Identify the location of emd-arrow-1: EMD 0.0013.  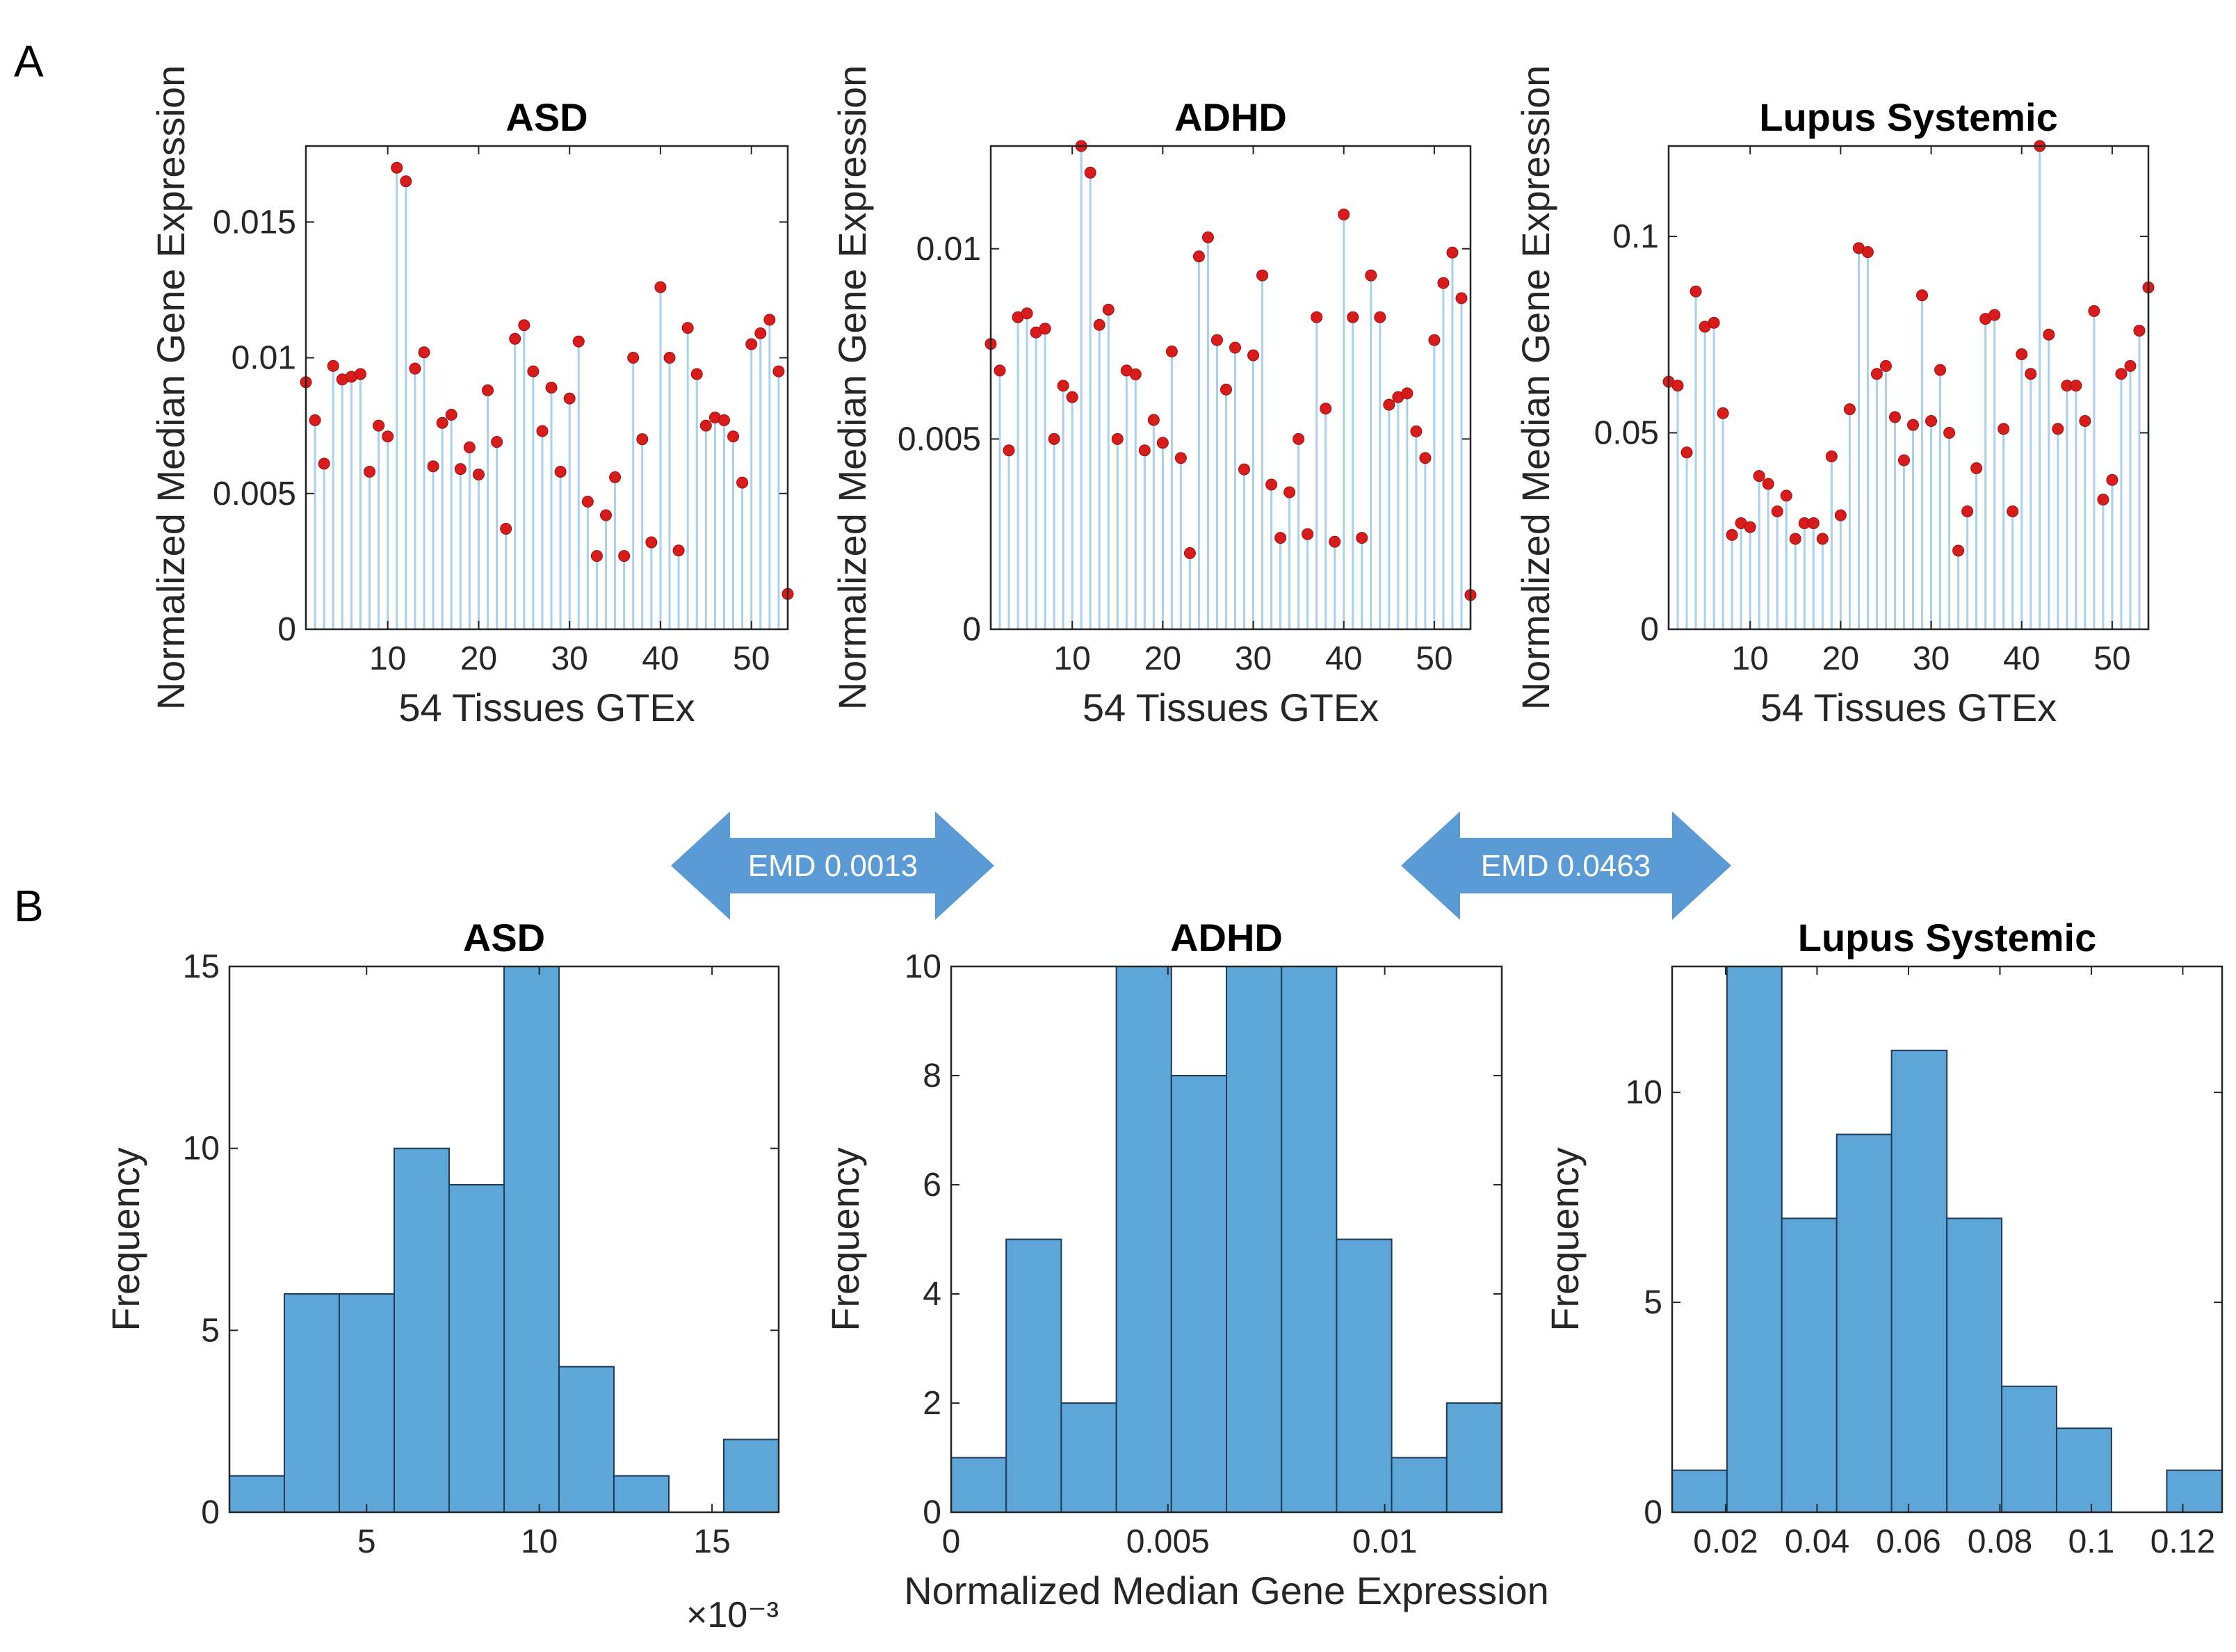
(832, 865).